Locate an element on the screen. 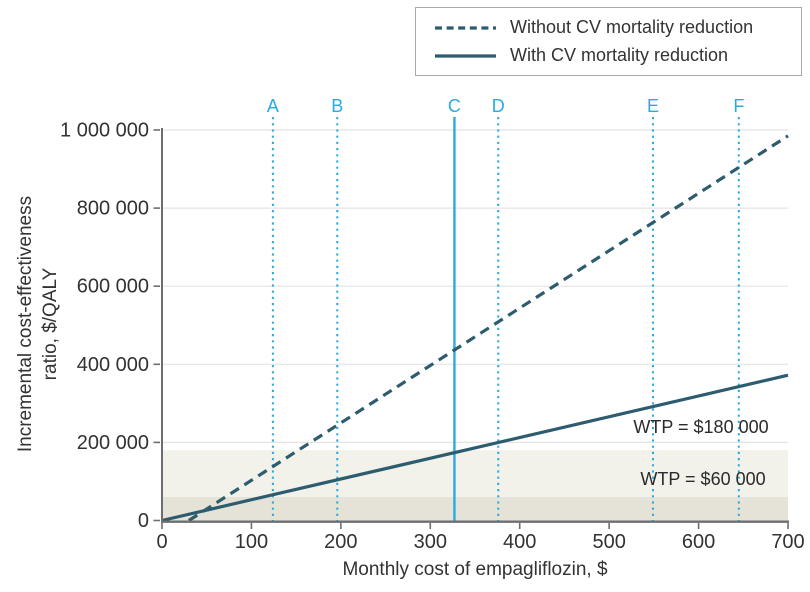 The height and width of the screenshot is (592, 810). legend-item-label: With CV mortality reduction is located at coordinates (619, 55).